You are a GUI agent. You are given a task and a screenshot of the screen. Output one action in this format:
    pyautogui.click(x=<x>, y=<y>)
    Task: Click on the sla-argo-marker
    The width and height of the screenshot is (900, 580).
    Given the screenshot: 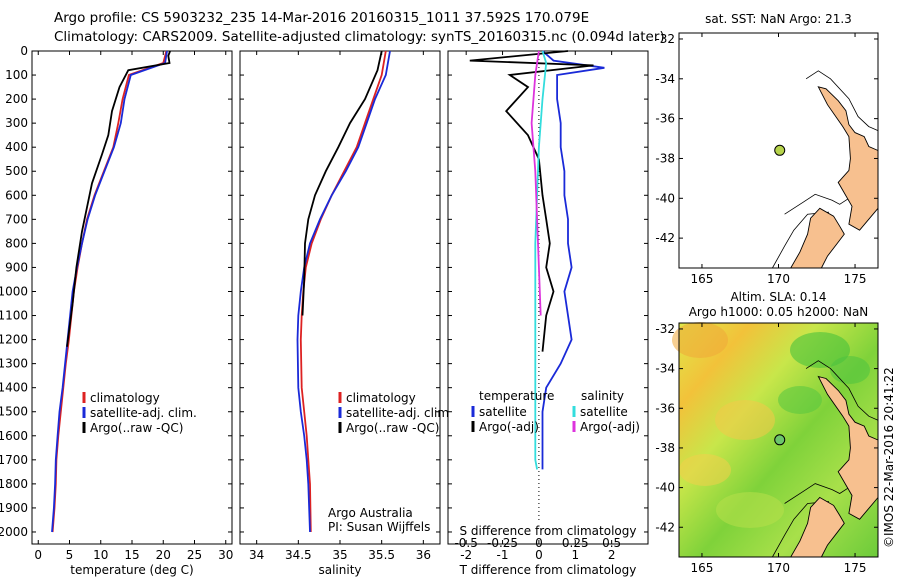 What is the action you would take?
    pyautogui.click(x=780, y=440)
    